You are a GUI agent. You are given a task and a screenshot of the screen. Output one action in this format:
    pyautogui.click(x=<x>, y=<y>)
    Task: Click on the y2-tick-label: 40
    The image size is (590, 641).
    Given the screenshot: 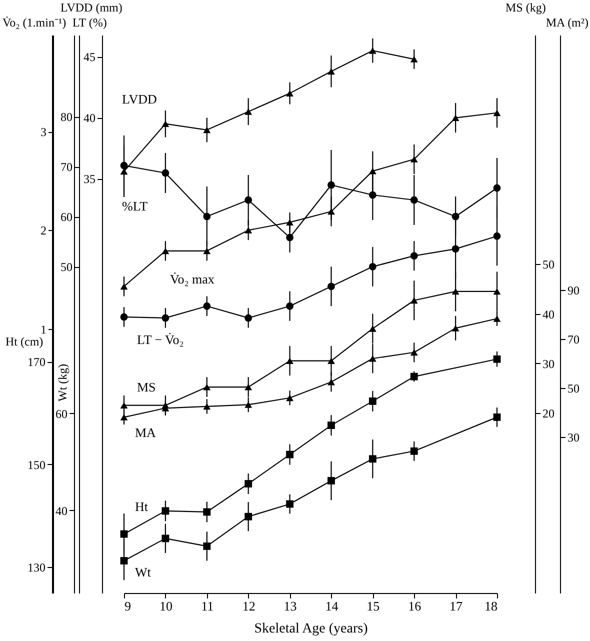 What is the action you would take?
    pyautogui.click(x=62, y=511)
    